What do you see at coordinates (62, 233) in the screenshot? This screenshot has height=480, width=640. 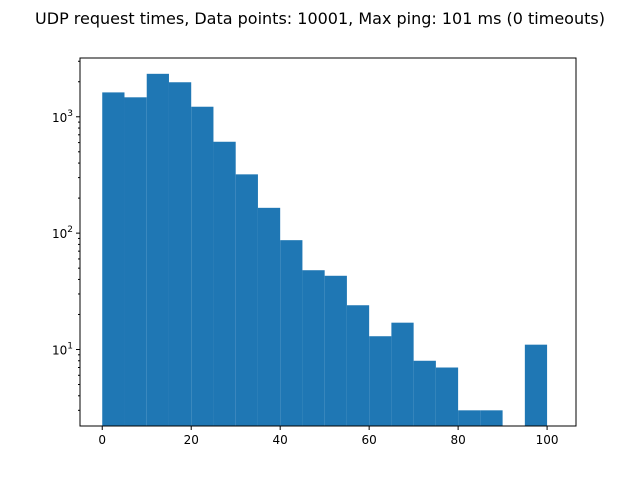 I see `y-tick-label: 10²` at bounding box center [62, 233].